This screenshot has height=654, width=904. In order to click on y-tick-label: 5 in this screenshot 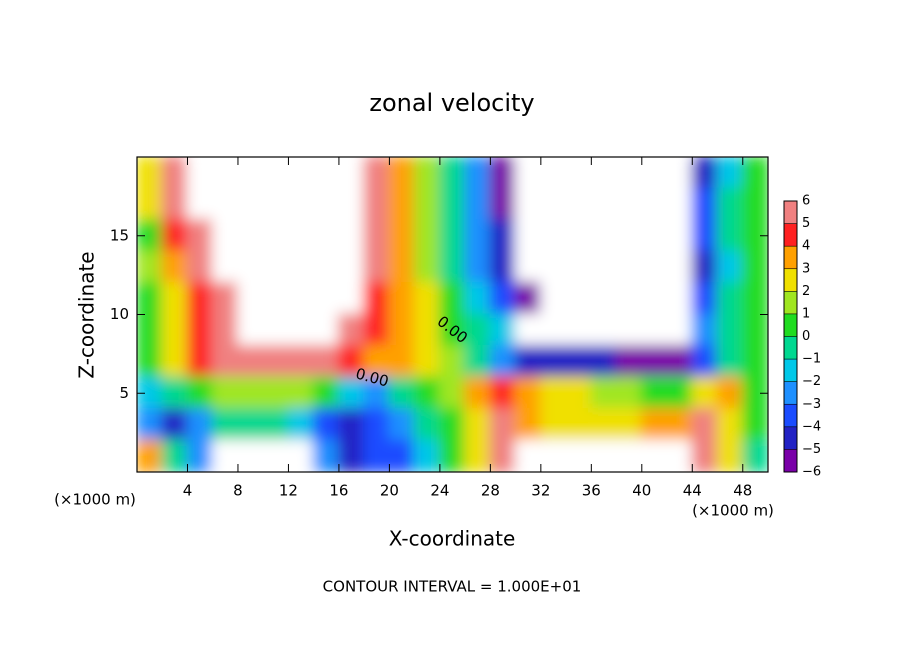, I will do `click(124, 393)`.